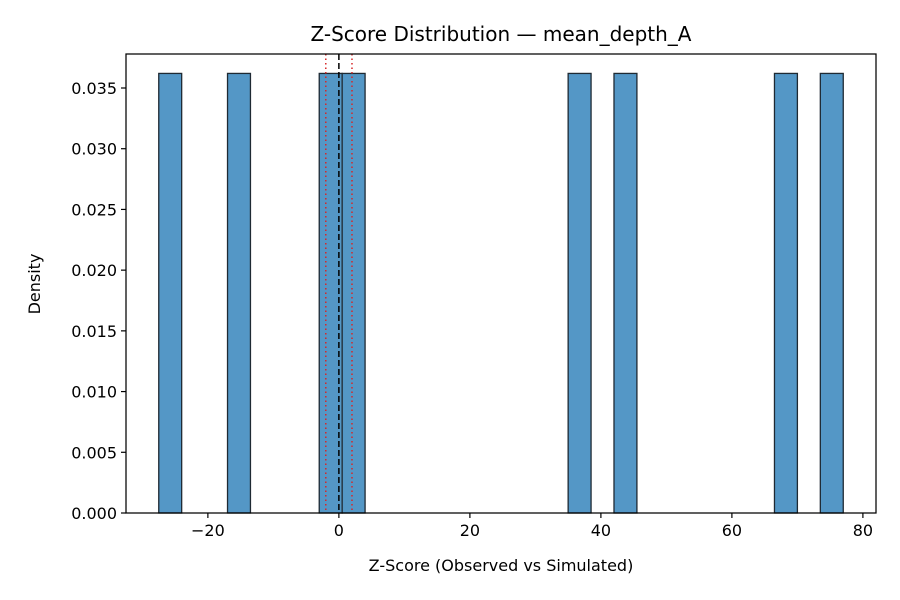 This screenshot has height=600, width=900. I want to click on x-axis-ticks: −20 0 20 40 60 80, so click(532, 526).